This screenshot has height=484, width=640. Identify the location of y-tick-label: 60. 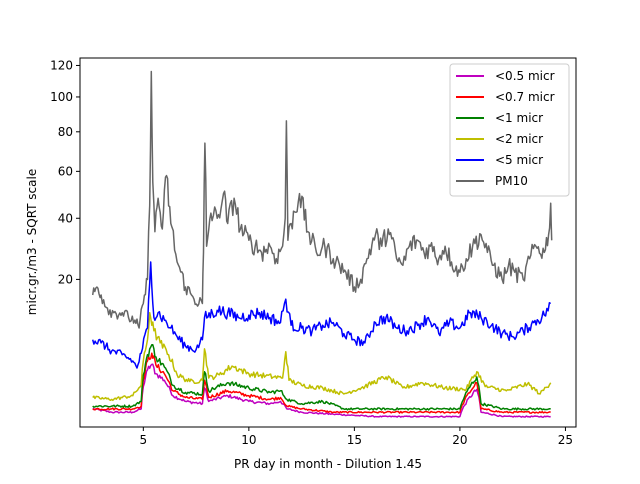
(65, 171).